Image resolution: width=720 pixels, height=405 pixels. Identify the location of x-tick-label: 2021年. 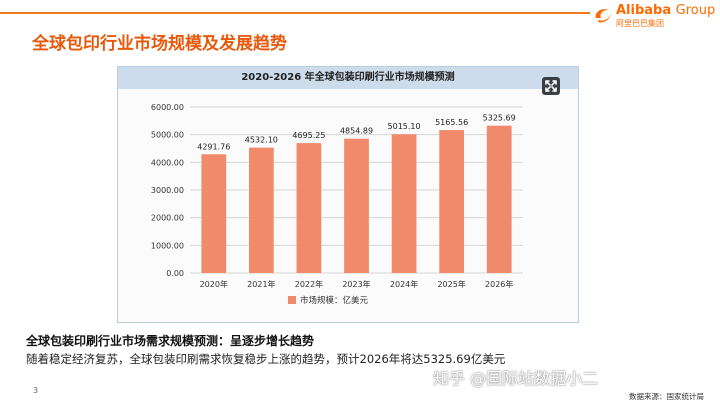
(261, 284).